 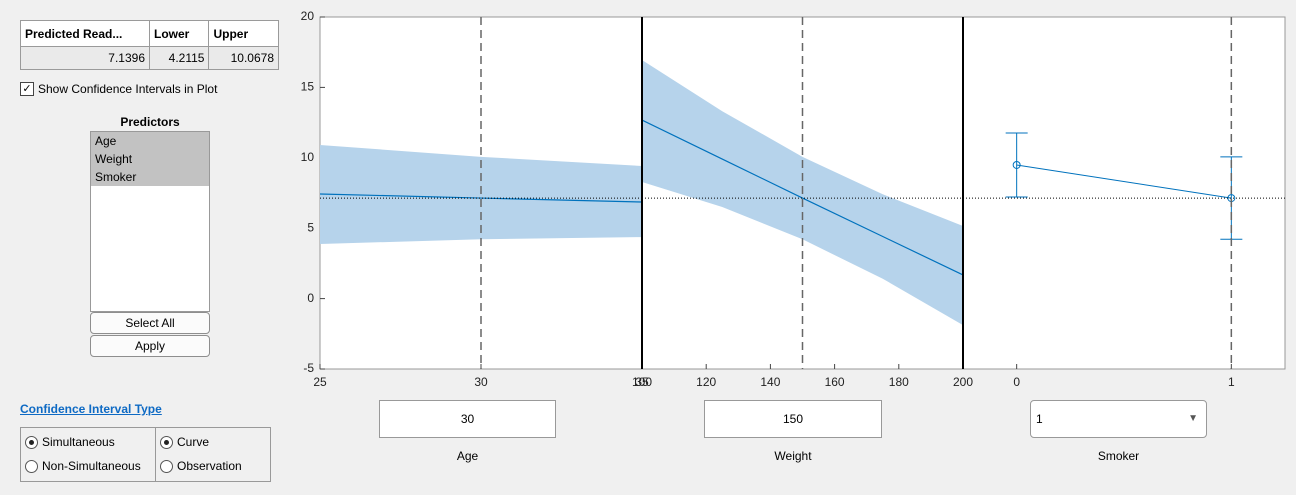 I want to click on select-all-button: Select All, so click(x=150, y=323).